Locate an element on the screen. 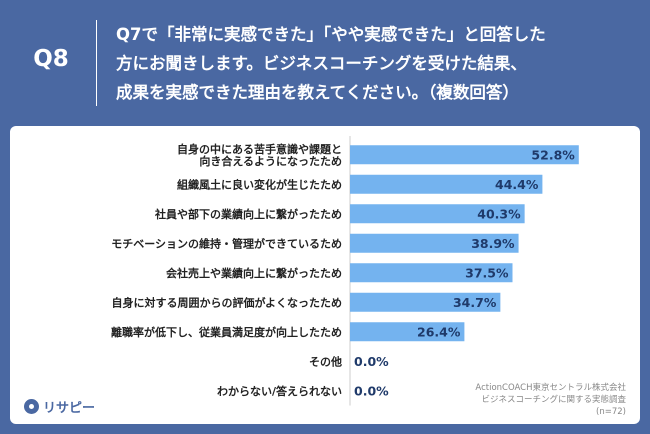 The image size is (650, 434). value-label-6: 26.4% is located at coordinates (439, 331).